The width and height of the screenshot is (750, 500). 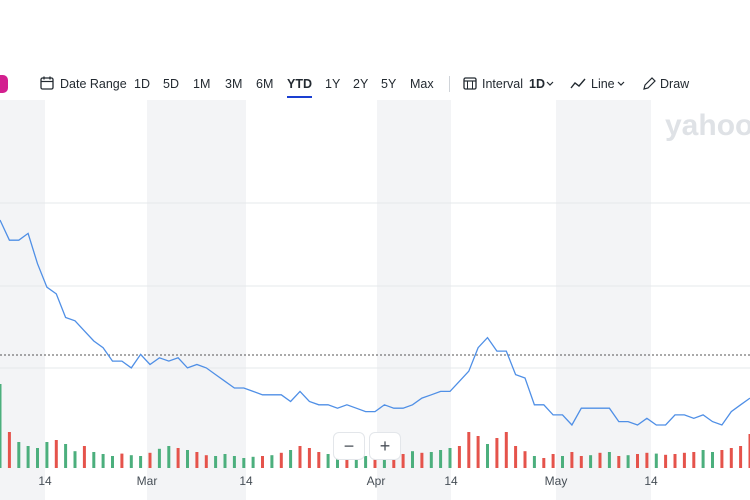 What do you see at coordinates (202, 84) in the screenshot?
I see `range-1m: 1M` at bounding box center [202, 84].